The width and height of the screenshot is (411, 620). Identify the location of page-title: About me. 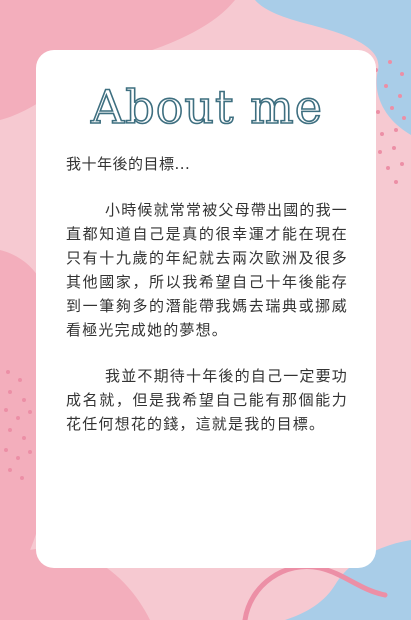
(206, 107).